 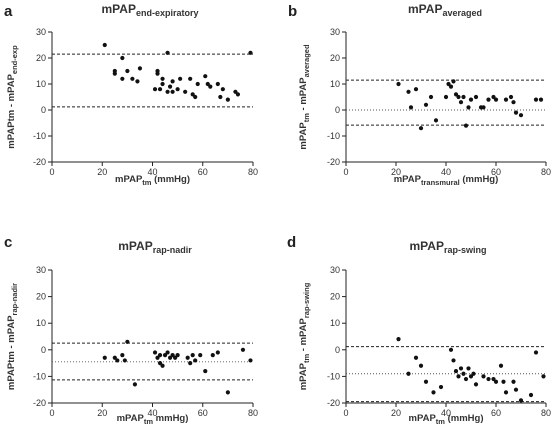 What do you see at coordinates (8, 242) in the screenshot?
I see `panel-letter: c` at bounding box center [8, 242].